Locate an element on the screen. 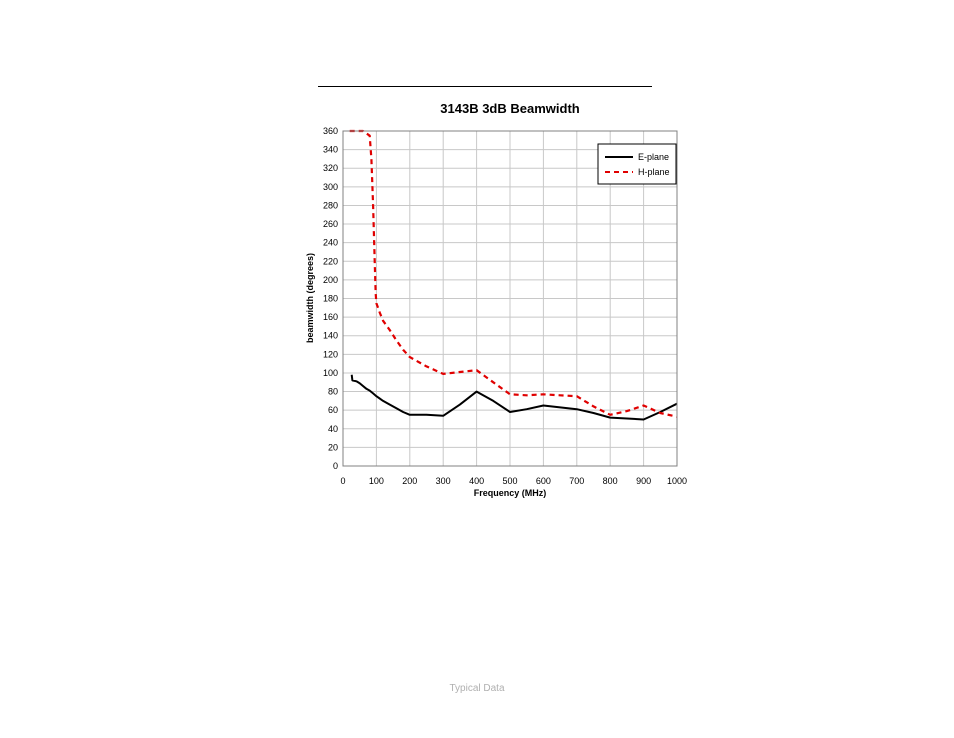 This screenshot has width=954, height=738. y-tick-label: 340 is located at coordinates (330, 150).